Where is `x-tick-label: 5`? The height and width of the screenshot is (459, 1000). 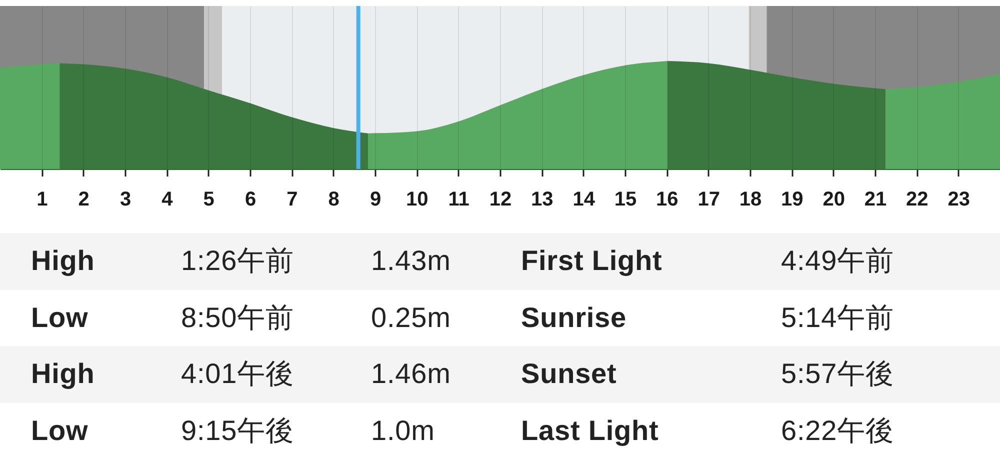 x-tick-label: 5 is located at coordinates (208, 199).